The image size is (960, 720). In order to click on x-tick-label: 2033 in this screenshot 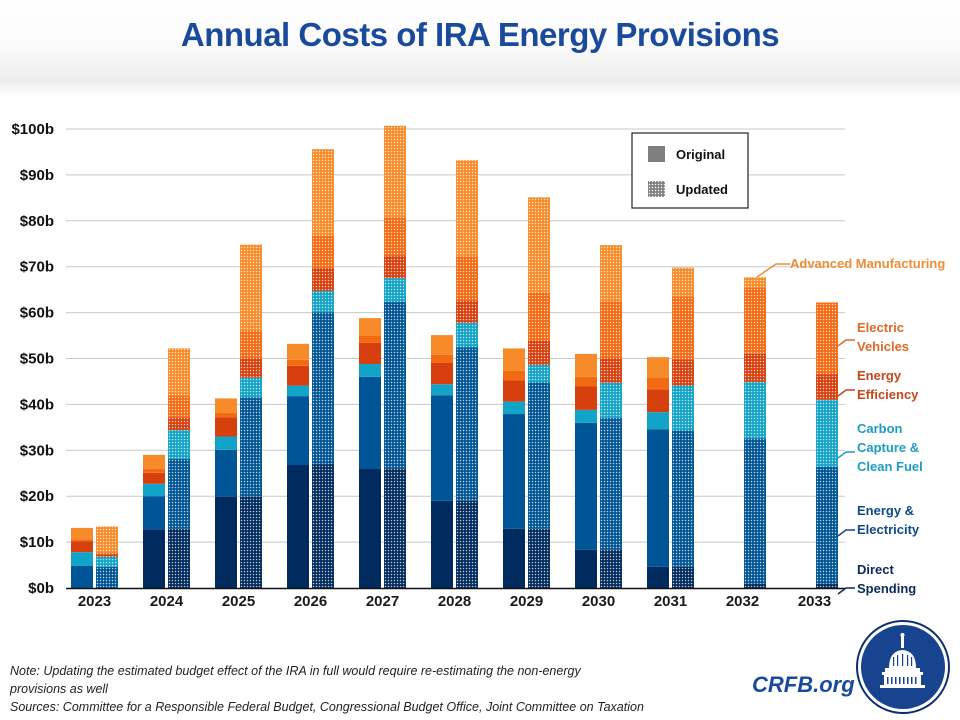, I will do `click(814, 601)`.